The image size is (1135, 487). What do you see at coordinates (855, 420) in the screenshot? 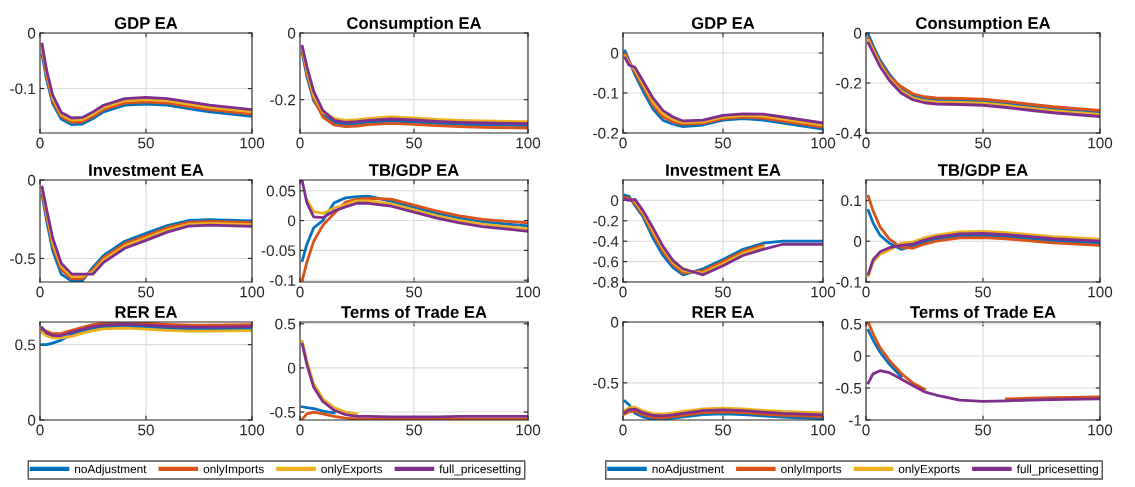
I see `y-tick-label: -1` at bounding box center [855, 420].